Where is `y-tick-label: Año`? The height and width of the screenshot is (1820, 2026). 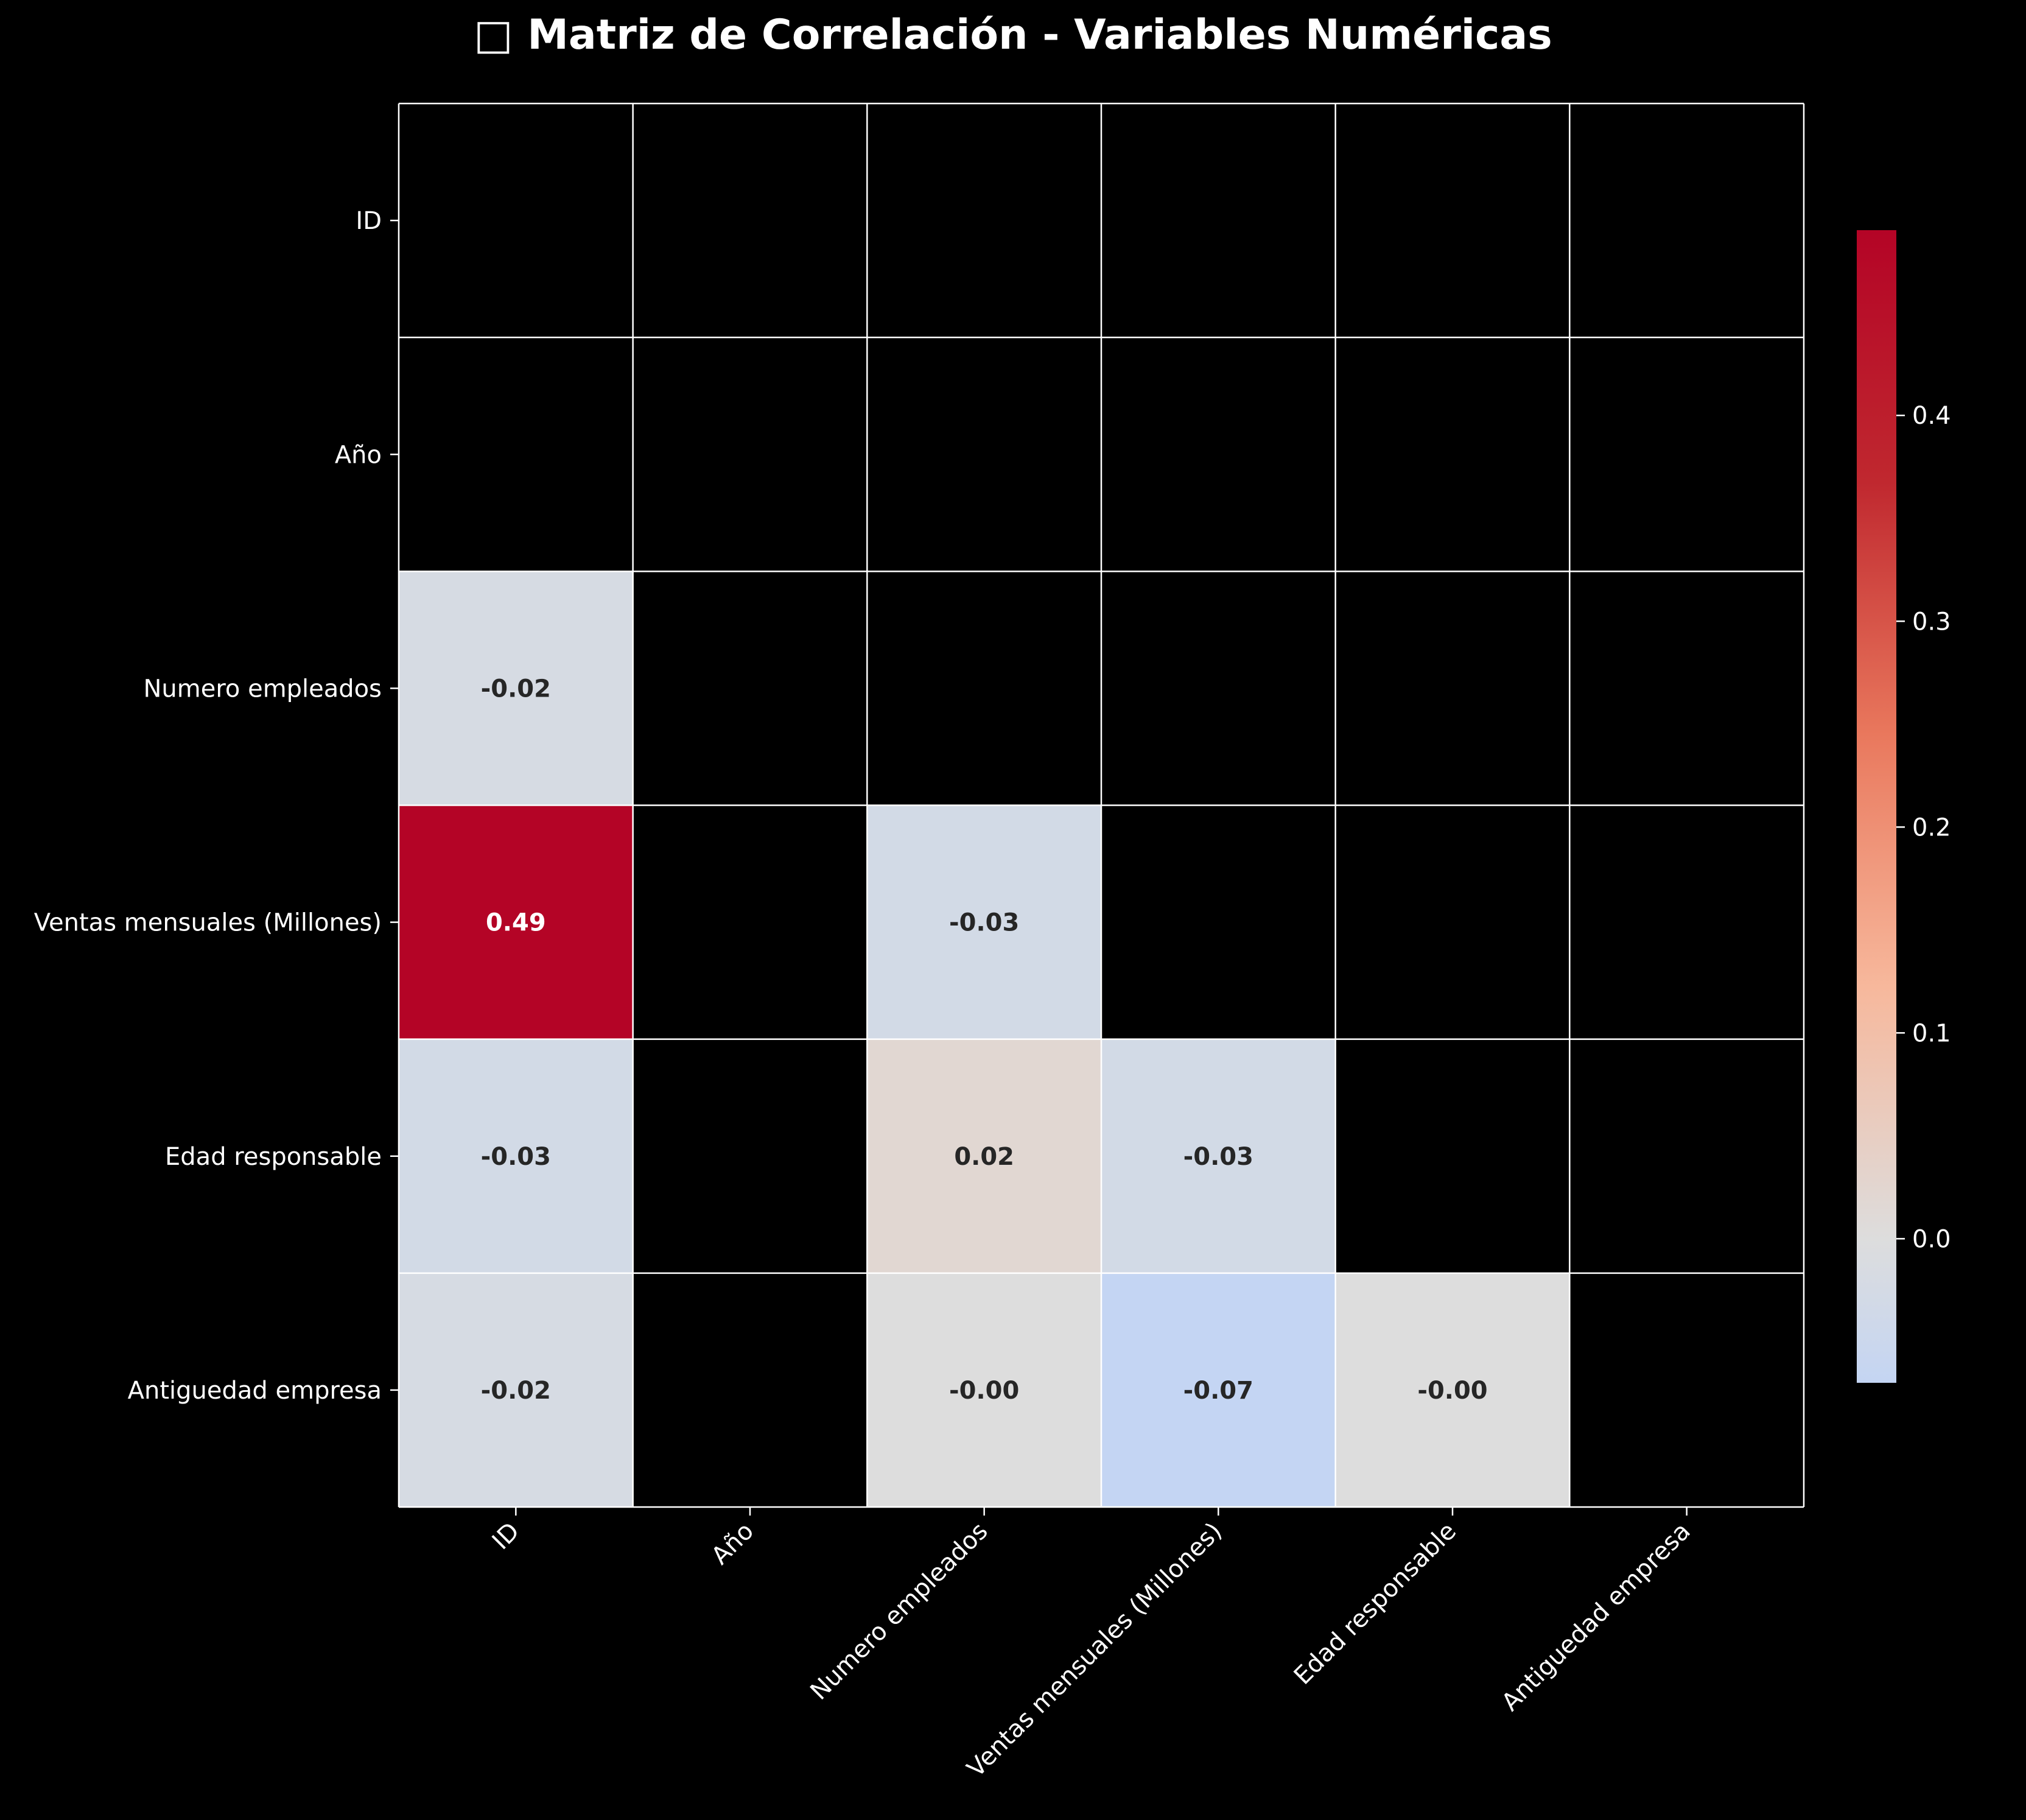
y-tick-label: Año is located at coordinates (358, 455).